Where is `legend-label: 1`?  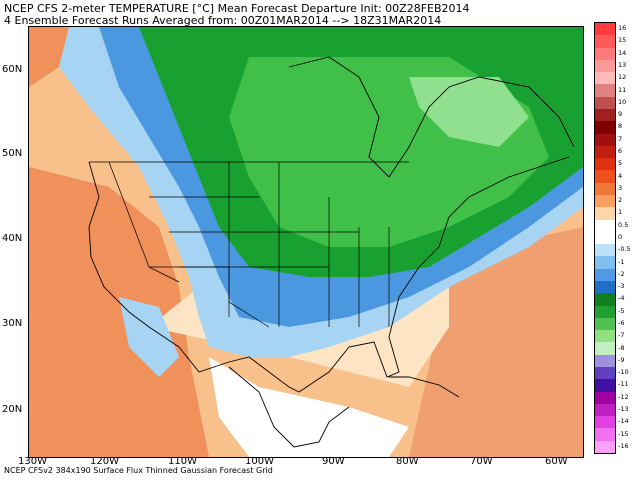
legend-label: 1 is located at coordinates (620, 212).